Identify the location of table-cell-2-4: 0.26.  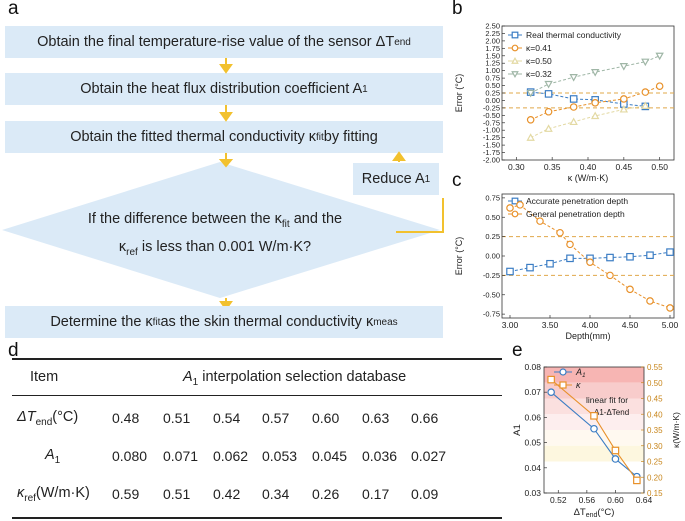
(326, 494).